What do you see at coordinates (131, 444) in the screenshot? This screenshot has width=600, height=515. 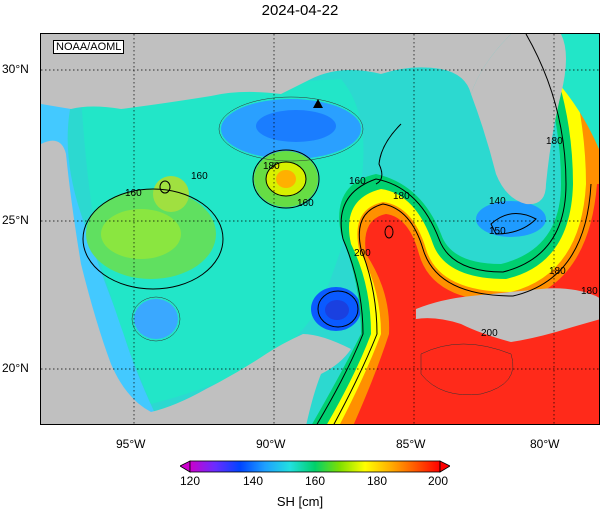 I see `longitude-label: 95°W` at bounding box center [131, 444].